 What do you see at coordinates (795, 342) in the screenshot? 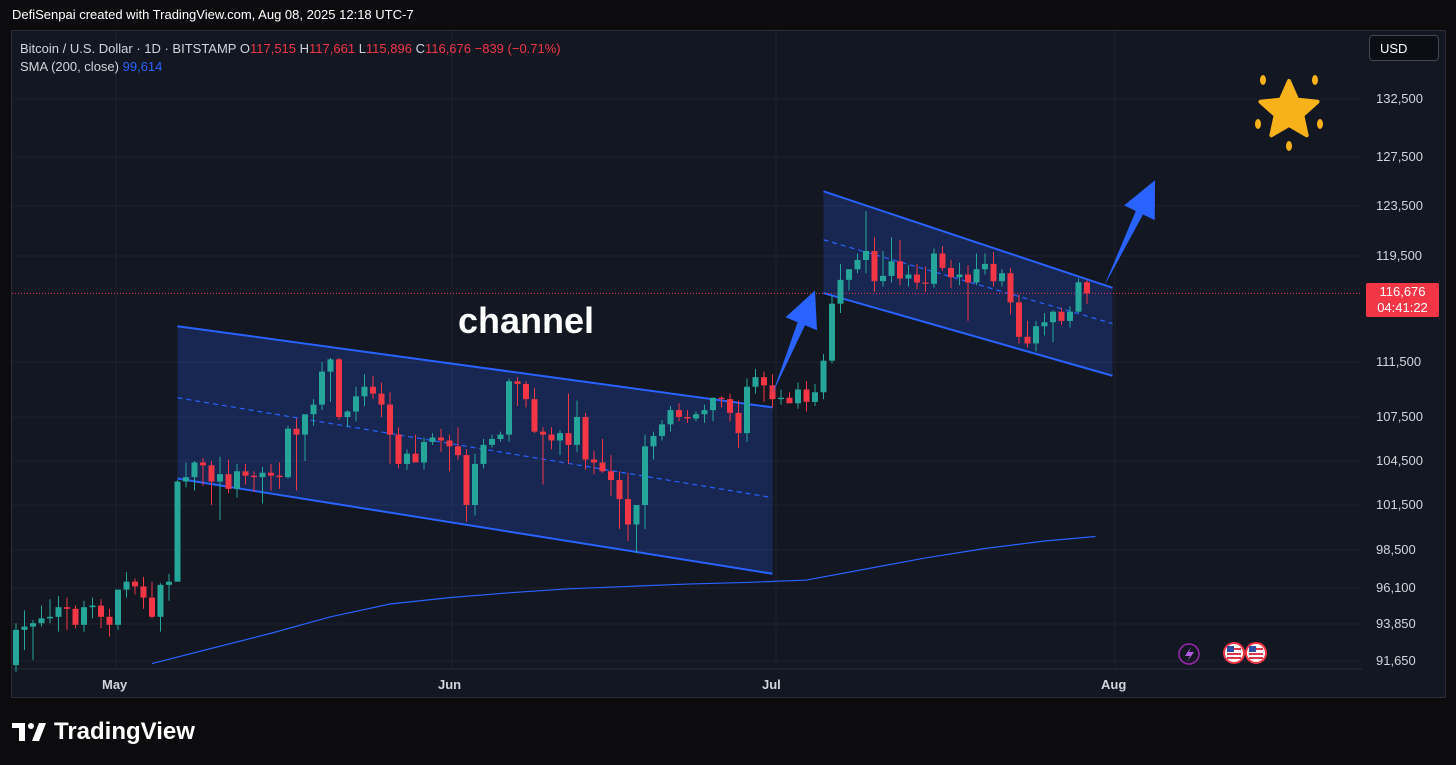
I see `arrow-breakout-up` at bounding box center [795, 342].